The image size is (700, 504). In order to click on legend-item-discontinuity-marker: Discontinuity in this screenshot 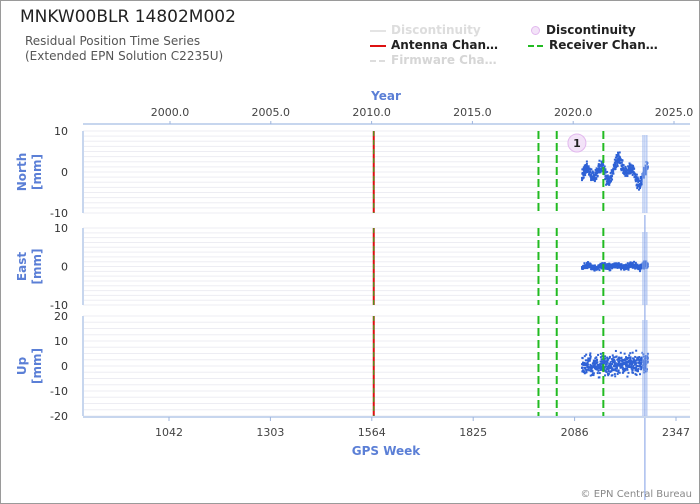, I will do `click(582, 30)`.